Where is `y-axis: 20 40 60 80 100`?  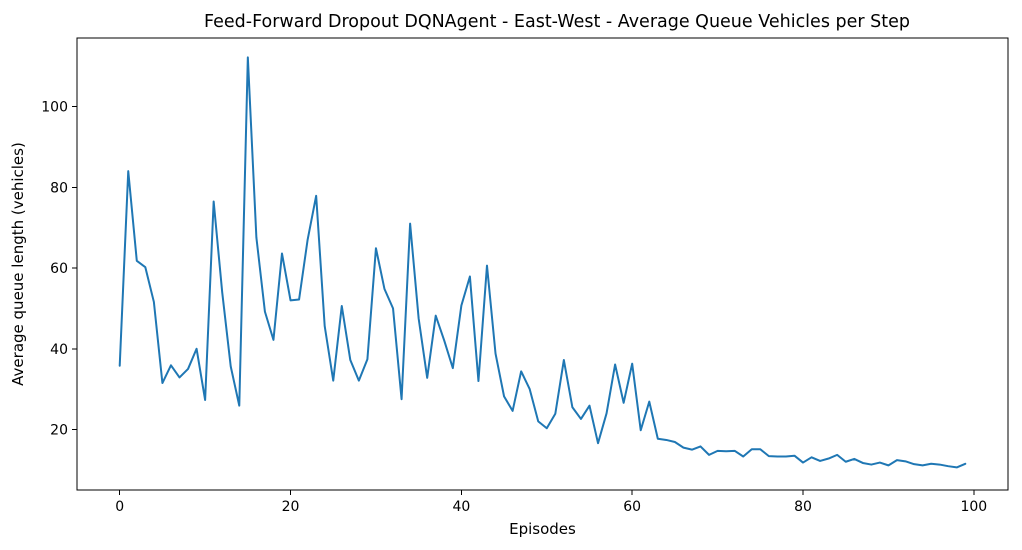 y-axis: 20 40 60 80 100 is located at coordinates (59, 269).